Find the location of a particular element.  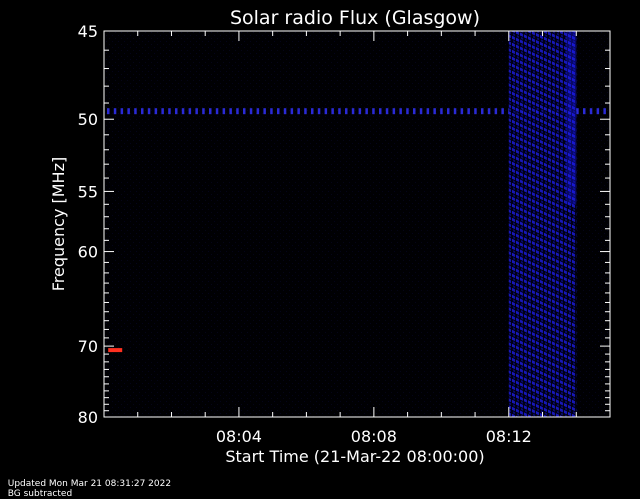

y-axis-label: Frequency [MHz] is located at coordinates (58, 224).